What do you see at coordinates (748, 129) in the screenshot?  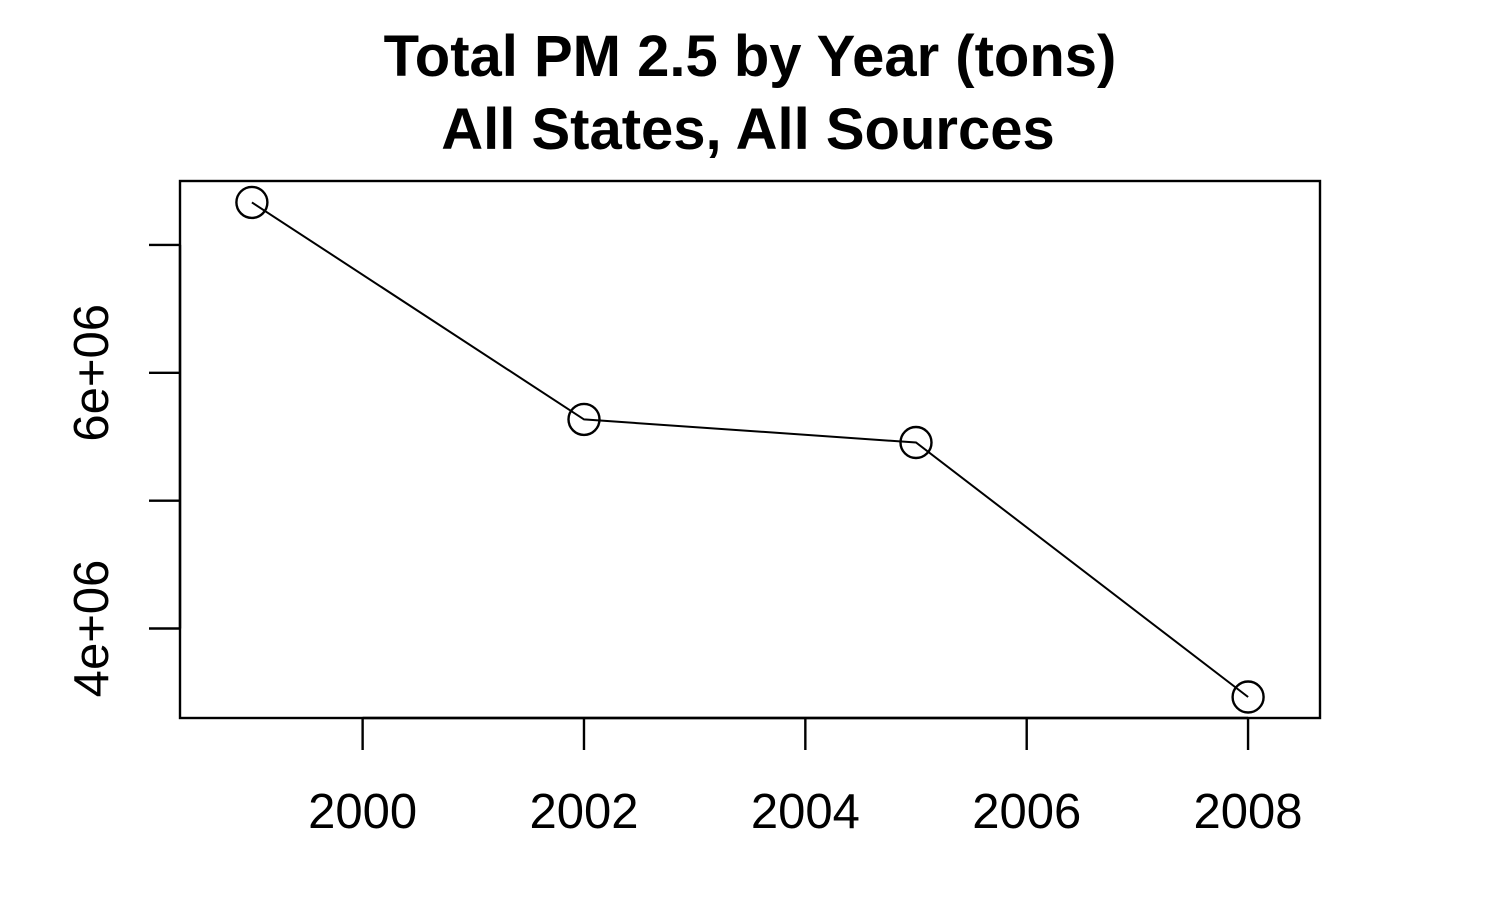 I see `chart-subtitle: All States, All Sources` at bounding box center [748, 129].